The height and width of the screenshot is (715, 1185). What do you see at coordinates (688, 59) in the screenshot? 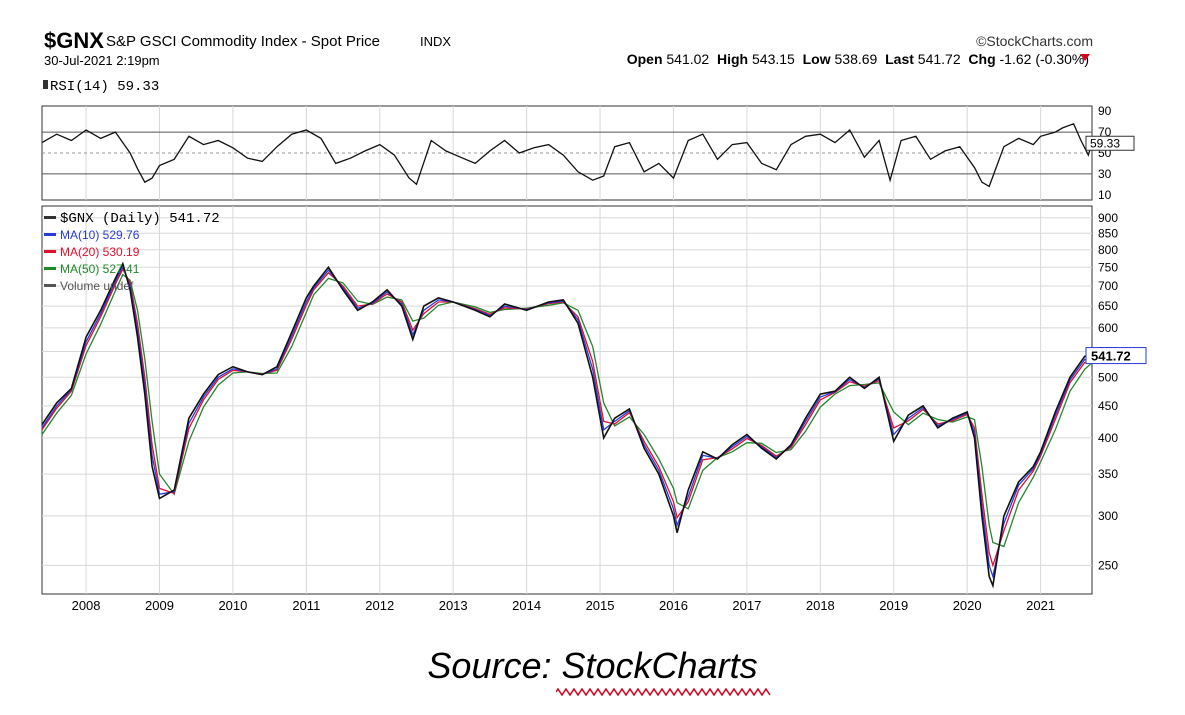
I see `open-value: 541.02` at bounding box center [688, 59].